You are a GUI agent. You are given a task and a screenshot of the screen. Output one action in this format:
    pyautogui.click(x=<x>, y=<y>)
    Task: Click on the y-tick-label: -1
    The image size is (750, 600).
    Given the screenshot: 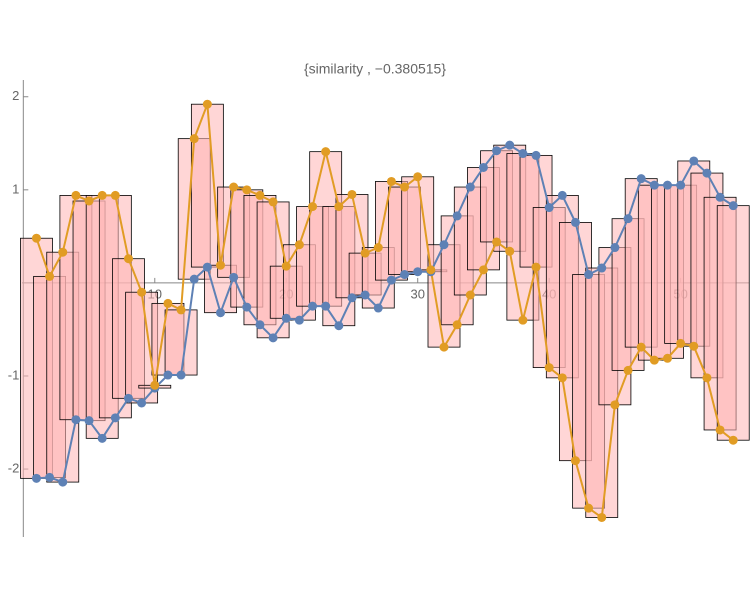 What is the action you would take?
    pyautogui.click(x=14, y=374)
    